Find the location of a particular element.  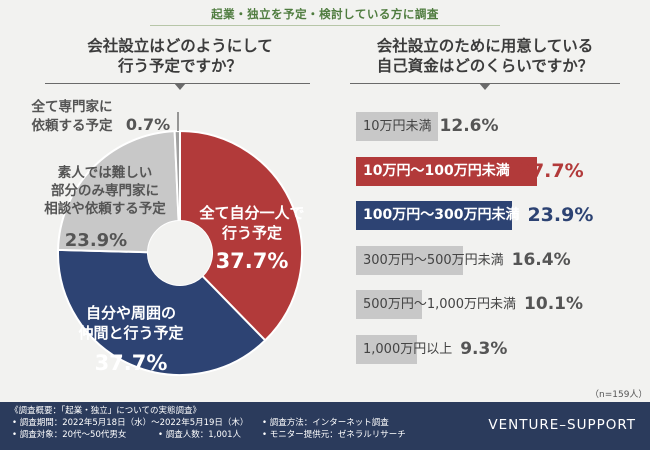

pie-slice-0-label-line-1: 全て自分一人で is located at coordinates (251, 213).